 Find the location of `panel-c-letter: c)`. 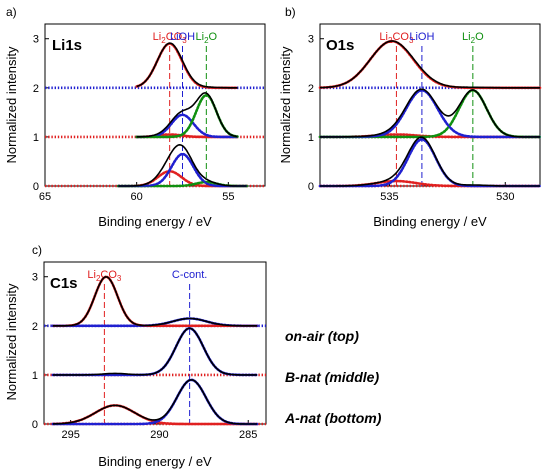

panel-c-letter: c) is located at coordinates (37, 250).